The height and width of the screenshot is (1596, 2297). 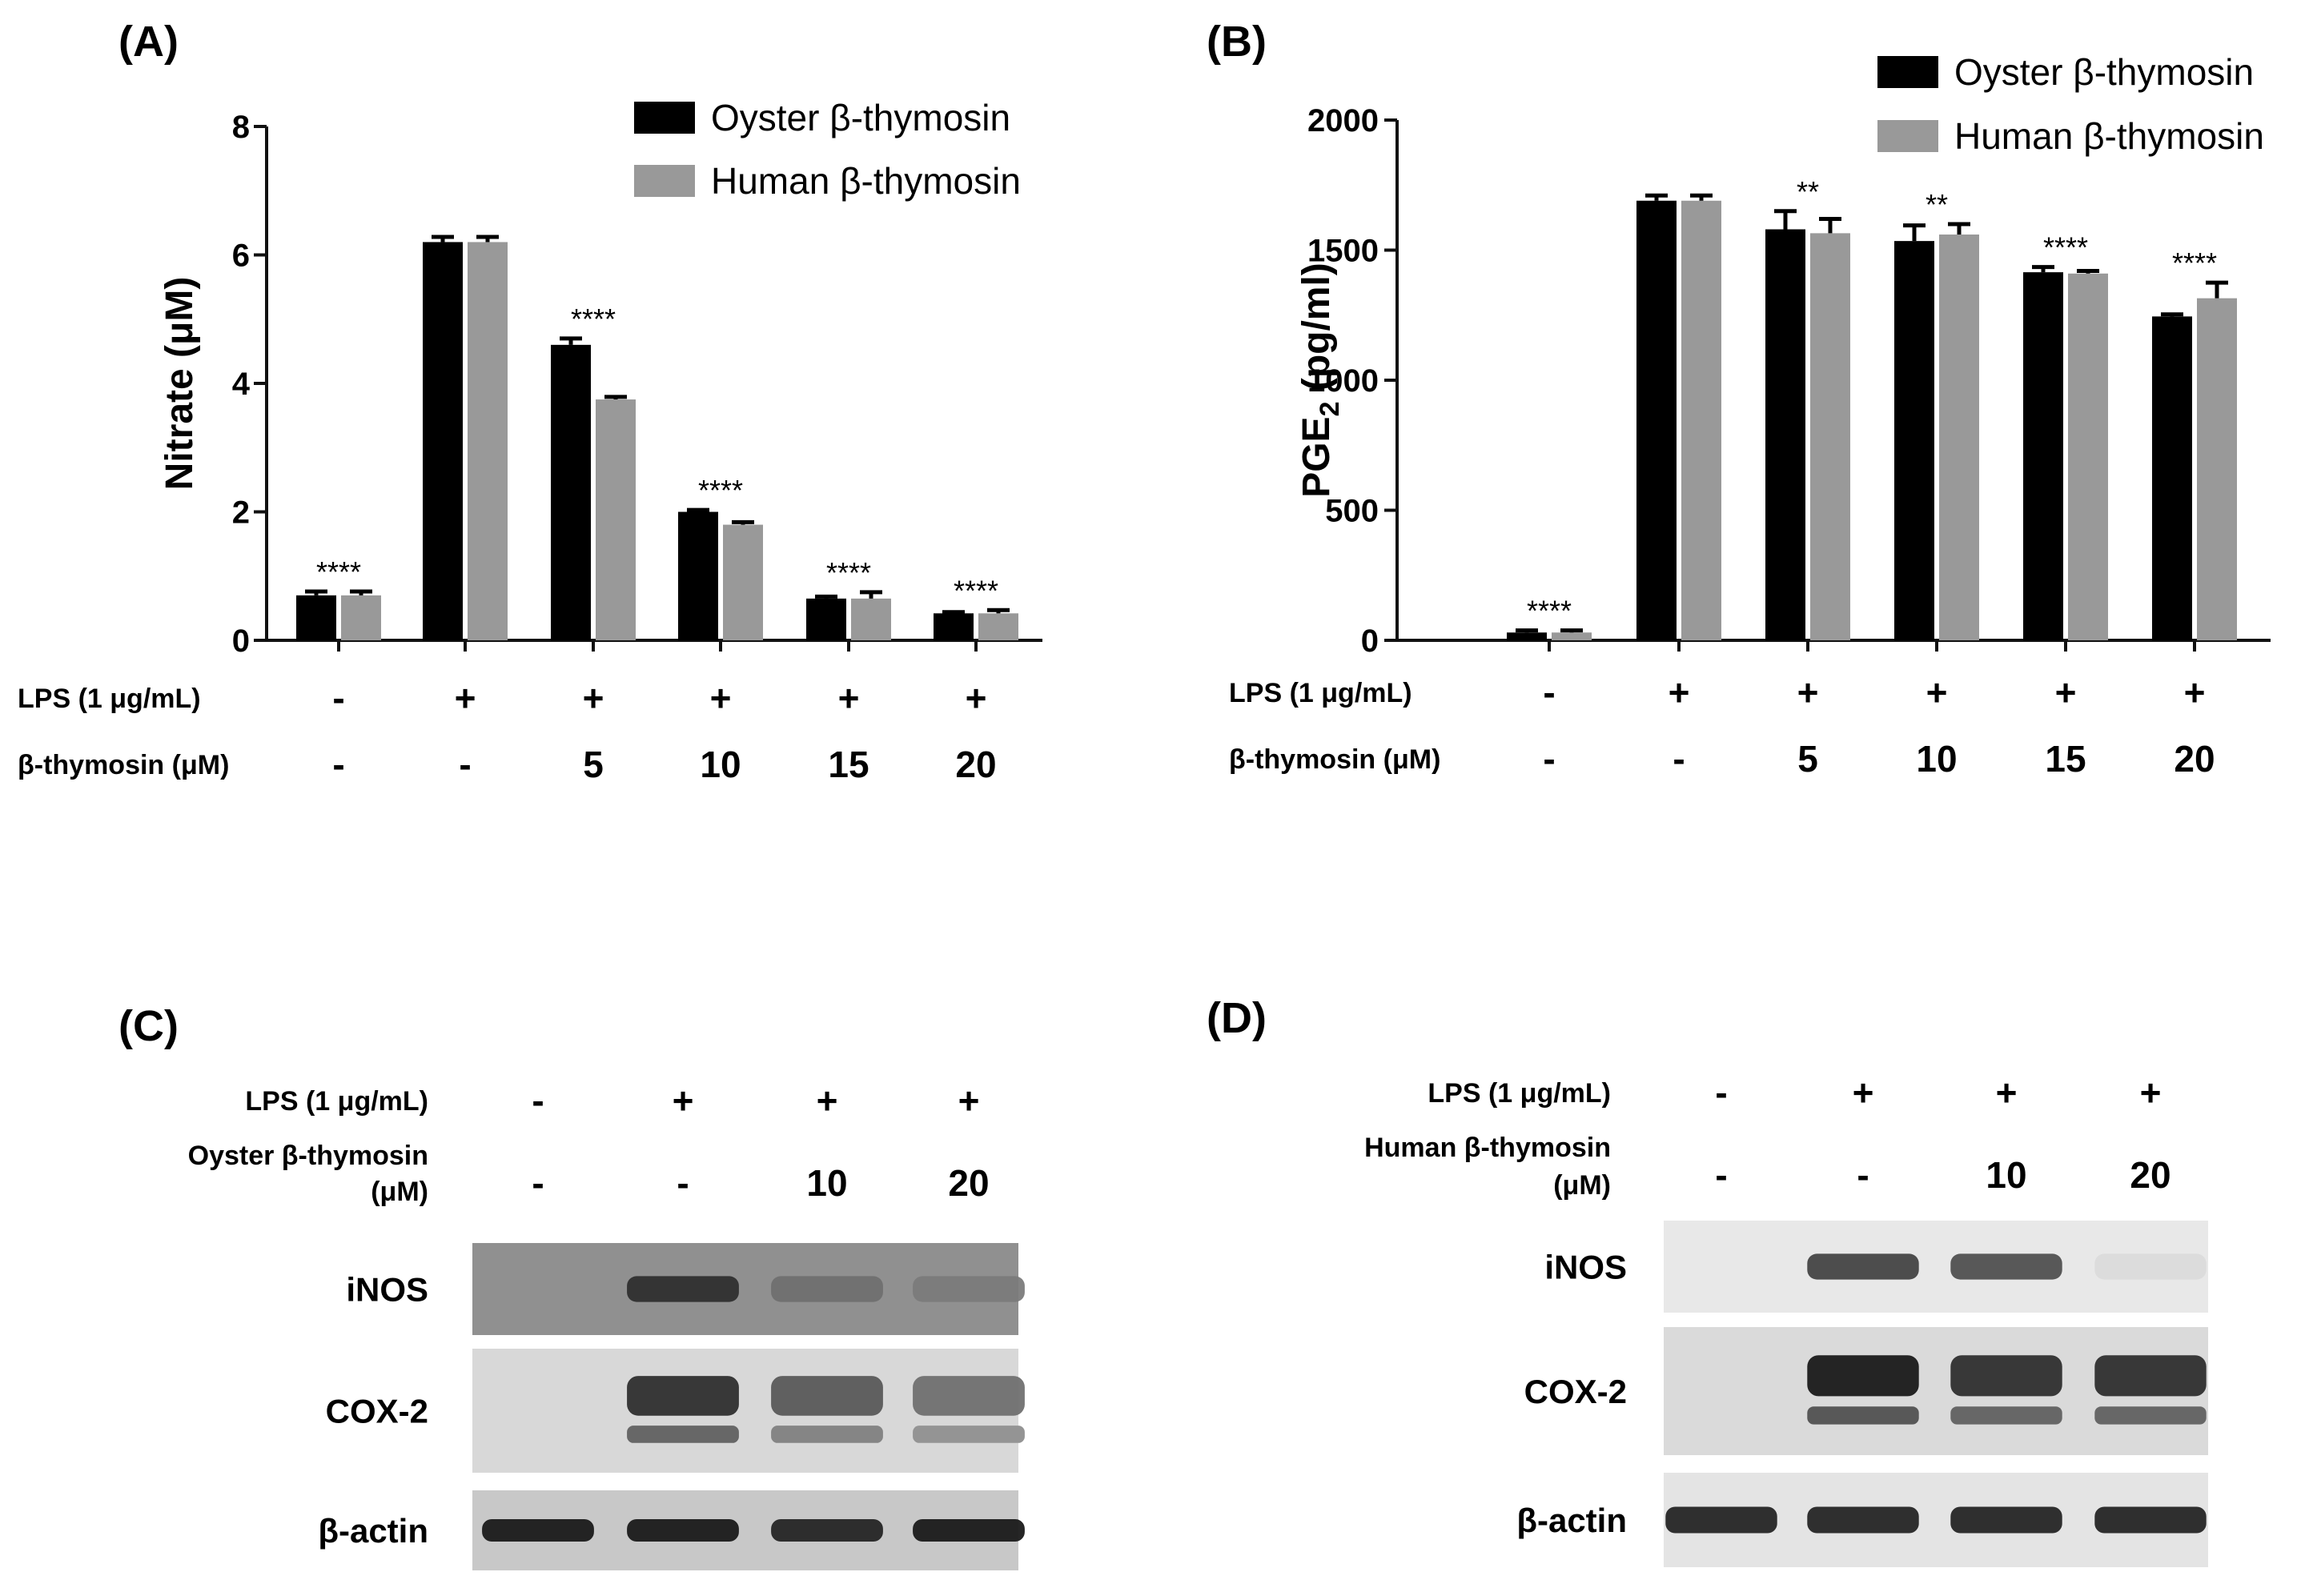 What do you see at coordinates (1334, 759) in the screenshot?
I see `condition-row-label: β-thymosin (μM)` at bounding box center [1334, 759].